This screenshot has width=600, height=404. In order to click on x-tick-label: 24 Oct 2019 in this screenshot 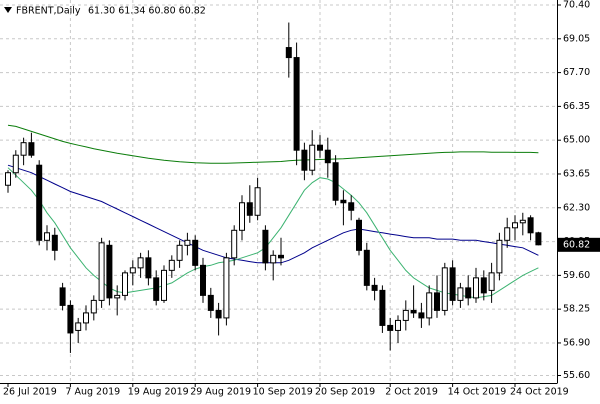, I will do `click(539, 392)`.